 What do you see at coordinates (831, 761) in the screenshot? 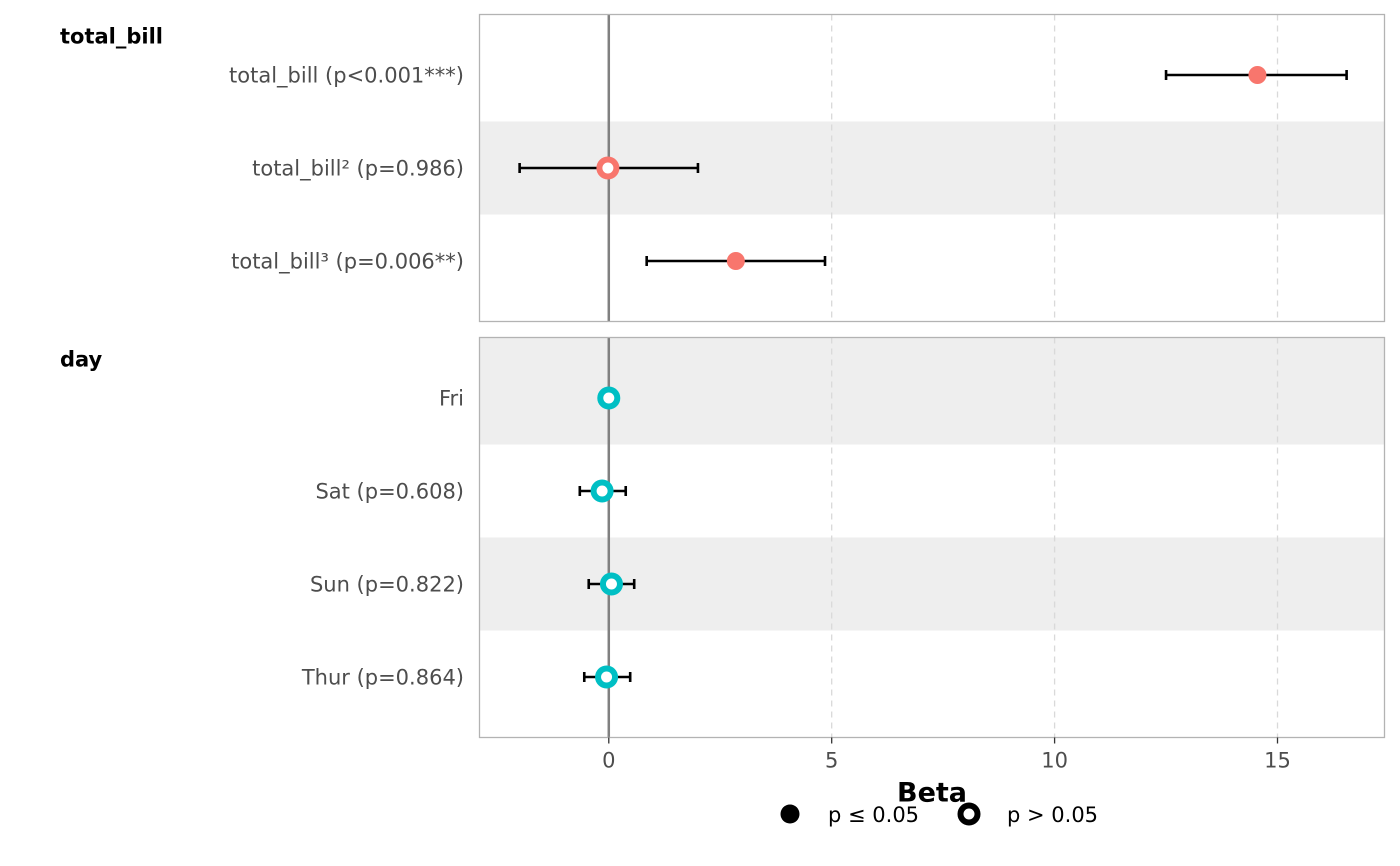
I see `x-tick-label: 5` at bounding box center [831, 761].